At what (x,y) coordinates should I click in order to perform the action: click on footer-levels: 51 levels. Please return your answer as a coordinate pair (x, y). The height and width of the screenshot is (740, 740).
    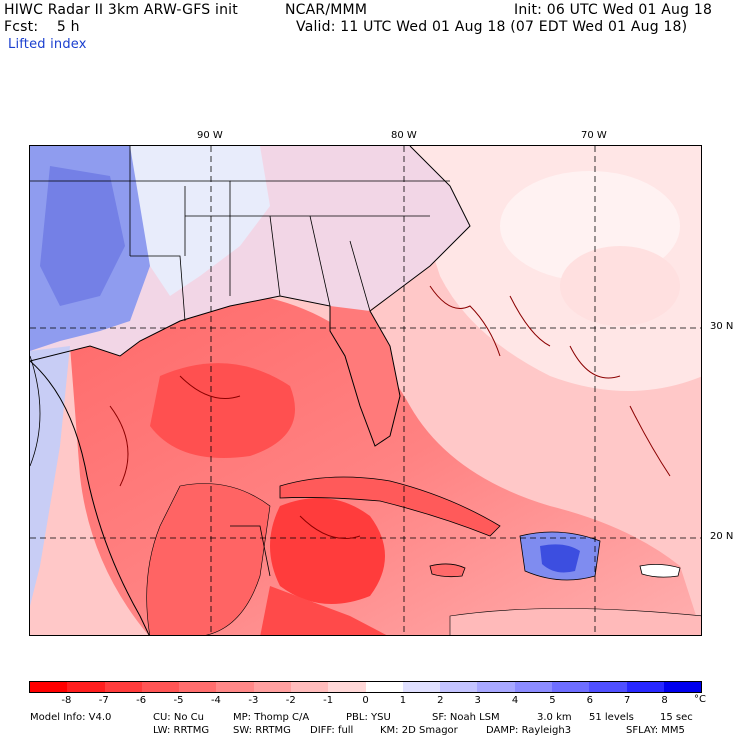
    Looking at the image, I should click on (611, 717).